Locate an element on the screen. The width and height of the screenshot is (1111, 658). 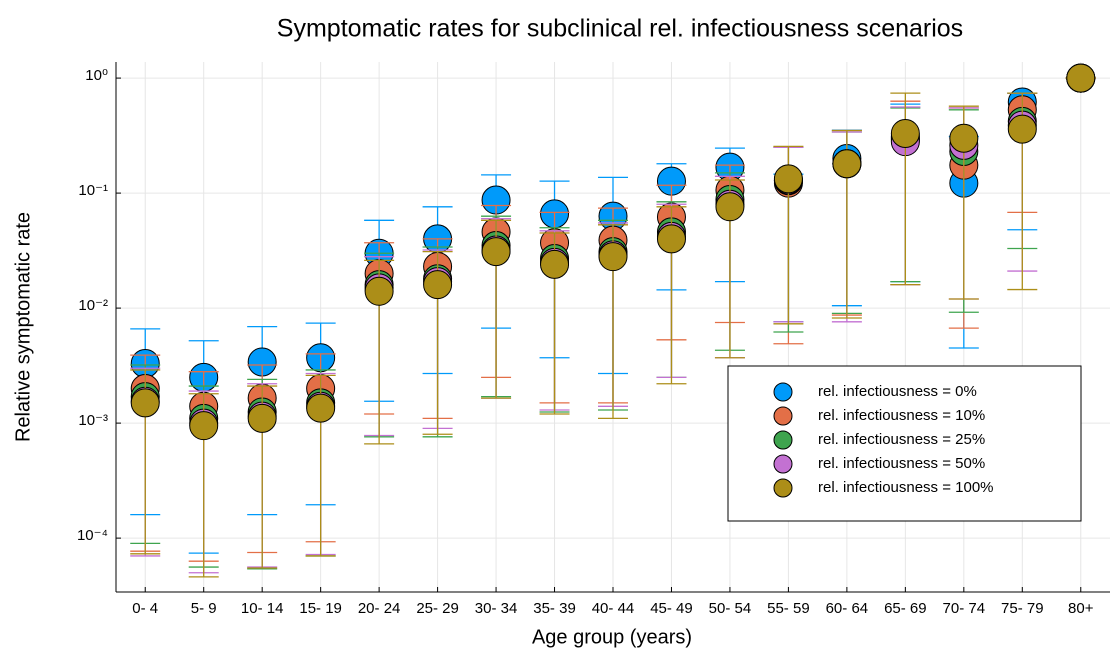
y-axis-label: Relative symptomatic rate is located at coordinates (23, 327).